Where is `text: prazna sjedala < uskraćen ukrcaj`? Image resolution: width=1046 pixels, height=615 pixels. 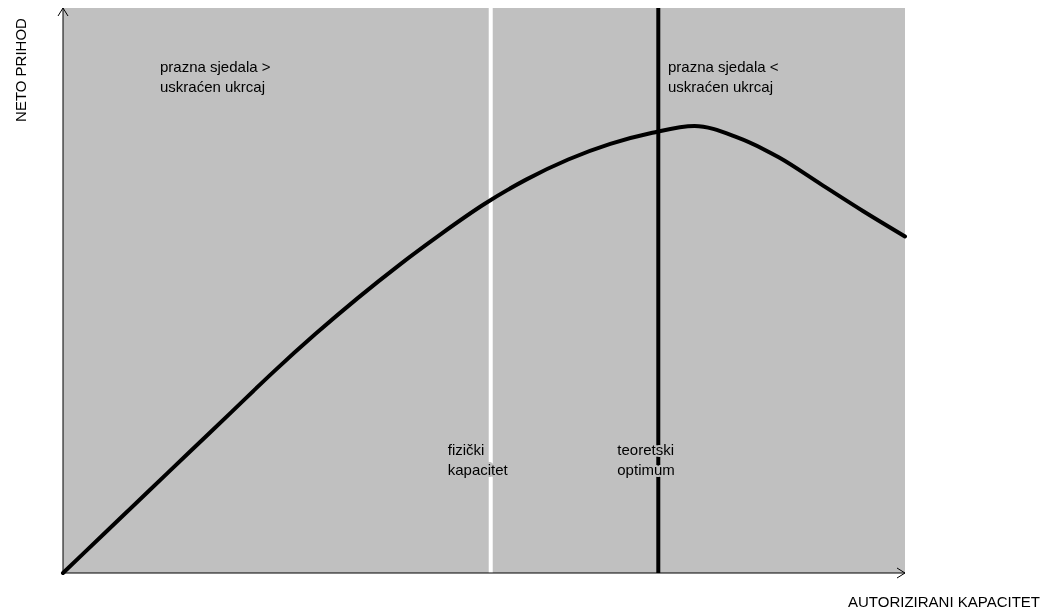
text: prazna sjedala < uskraćen ukrcaj is located at coordinates (723, 76).